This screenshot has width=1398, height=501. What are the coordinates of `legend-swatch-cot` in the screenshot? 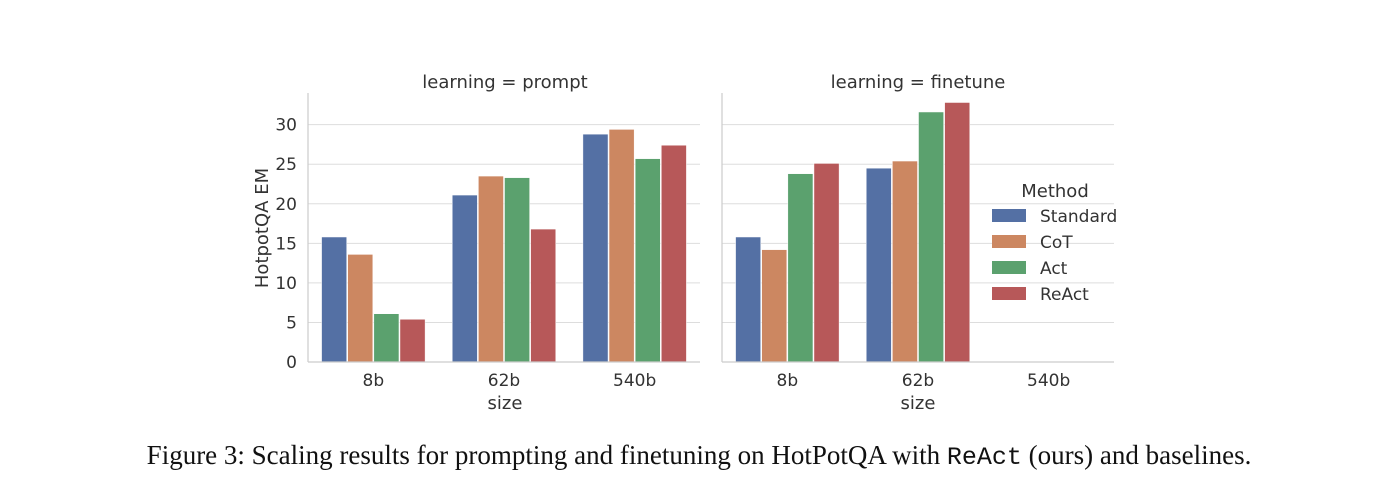 It's located at (1009, 241).